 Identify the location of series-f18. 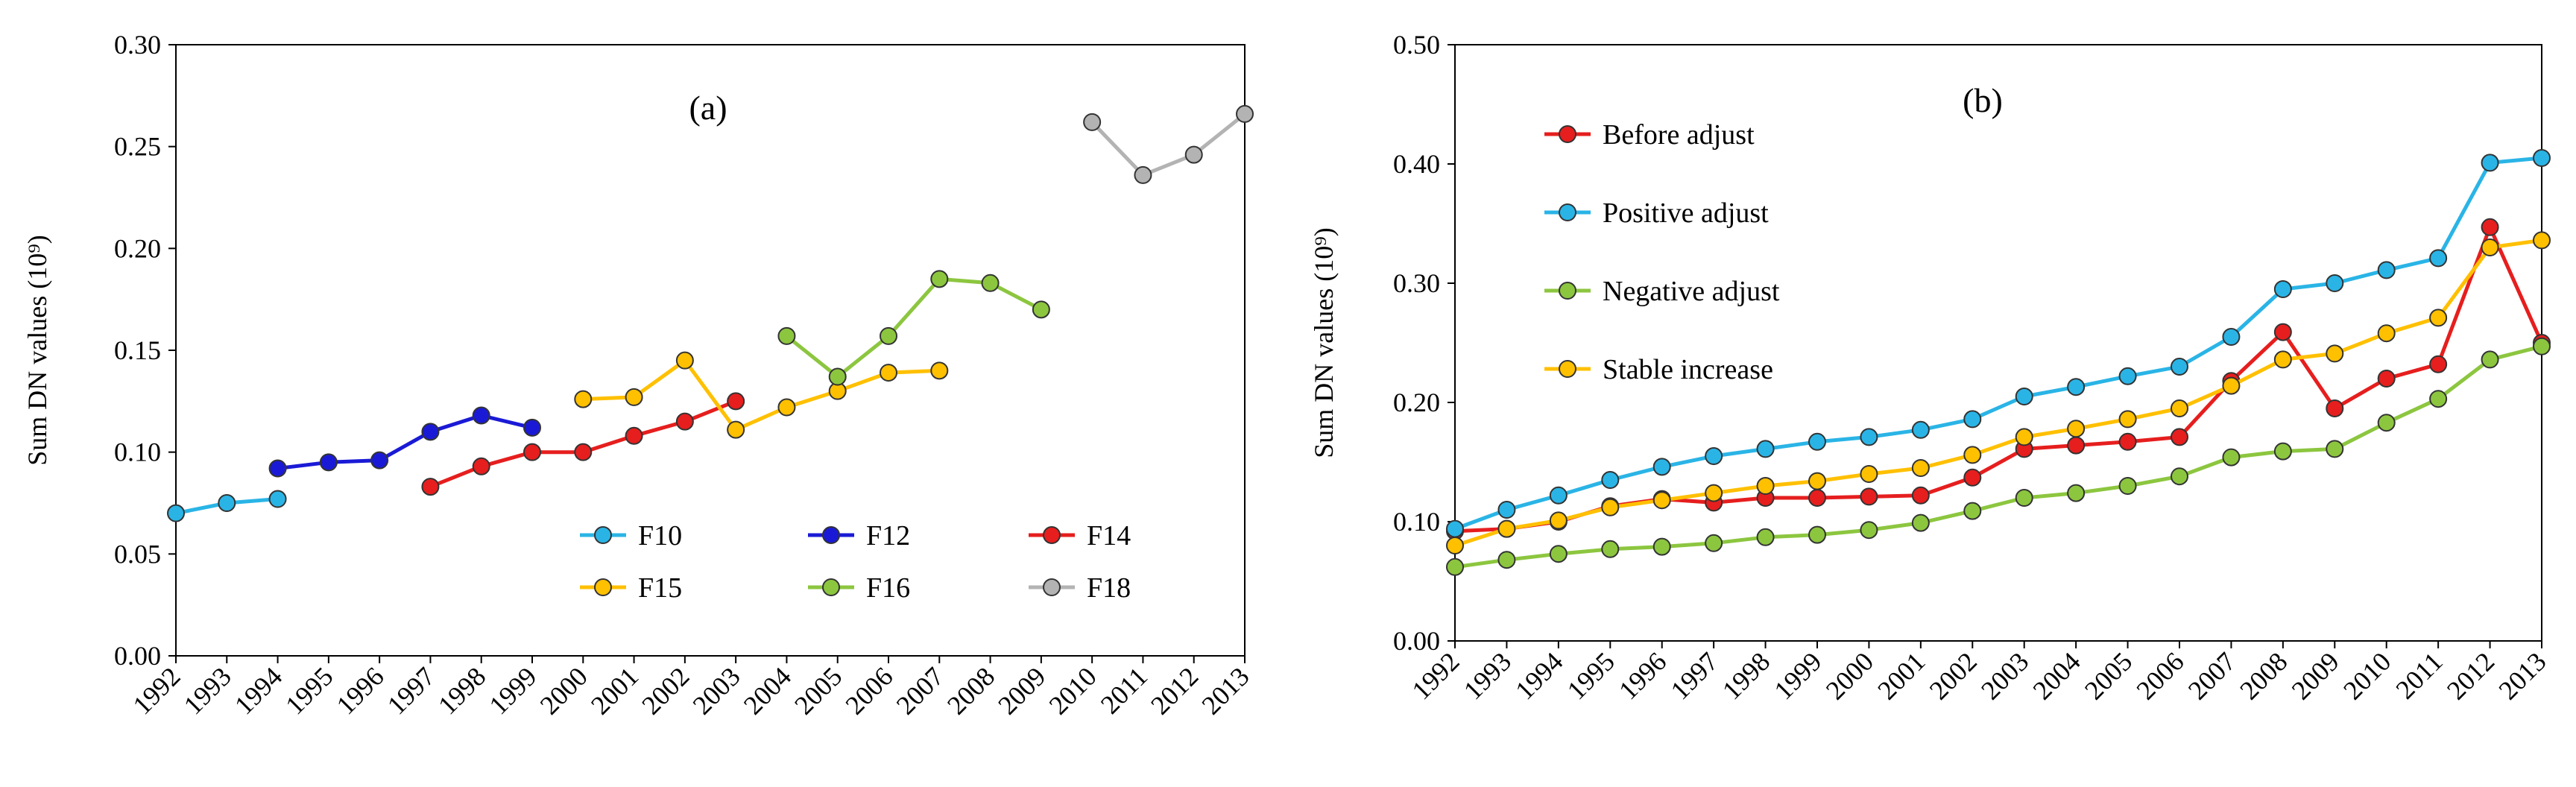
(1168, 144).